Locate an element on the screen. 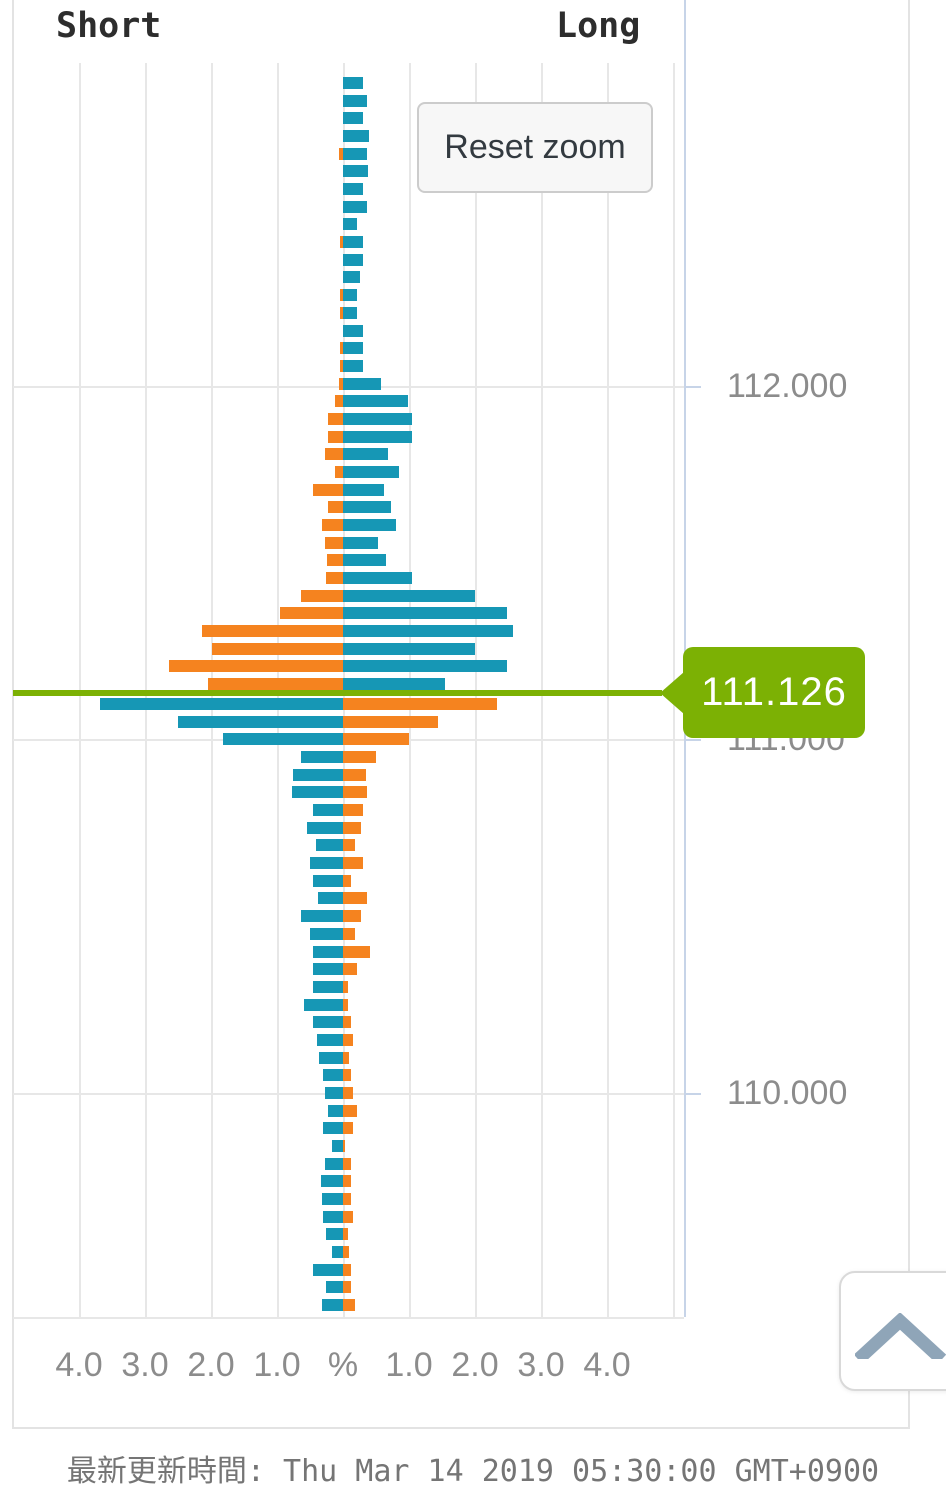  panel-border-left is located at coordinates (13, 714).